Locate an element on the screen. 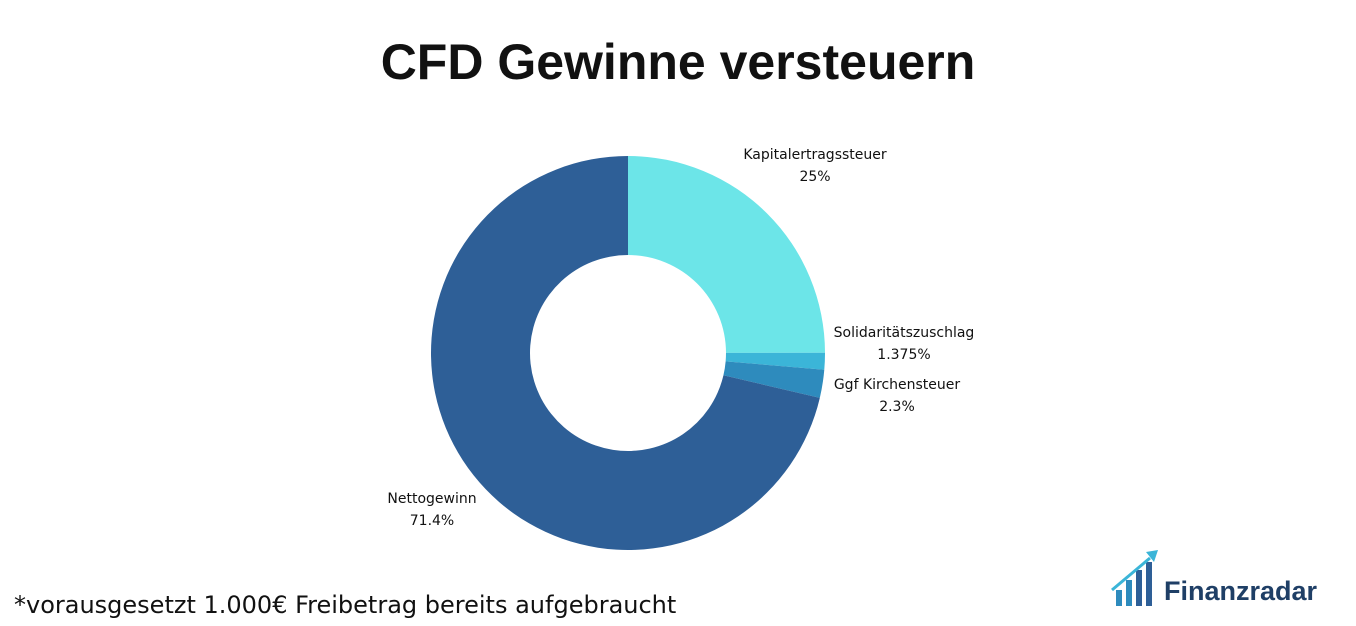  logo-icon is located at coordinates (1134, 578).